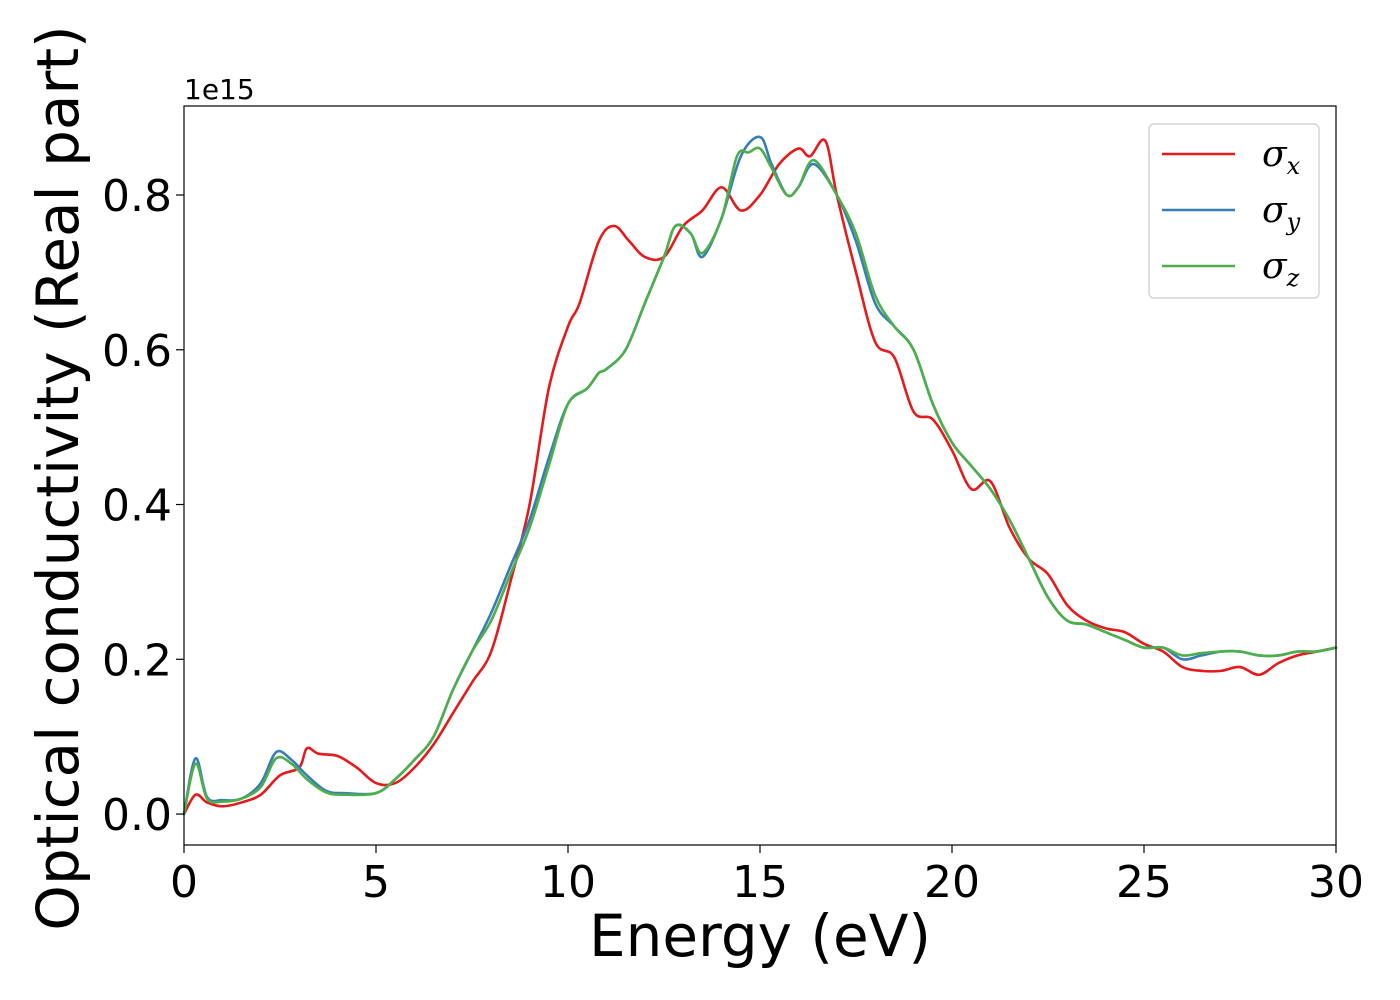 Image resolution: width=1400 pixels, height=1000 pixels. I want to click on x-axis: 0 5 10 15 20 25 30, so click(767, 876).